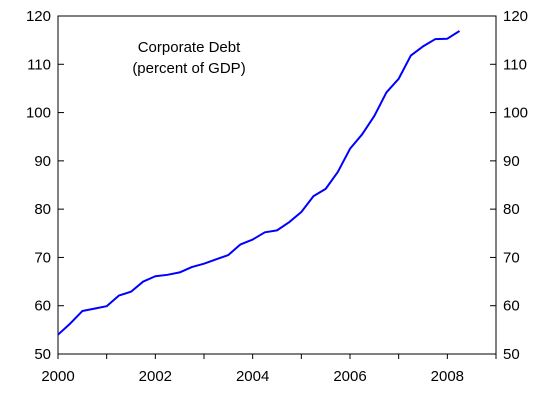 The image size is (546, 395). What do you see at coordinates (155, 376) in the screenshot?
I see `x-tick-label: 2002` at bounding box center [155, 376].